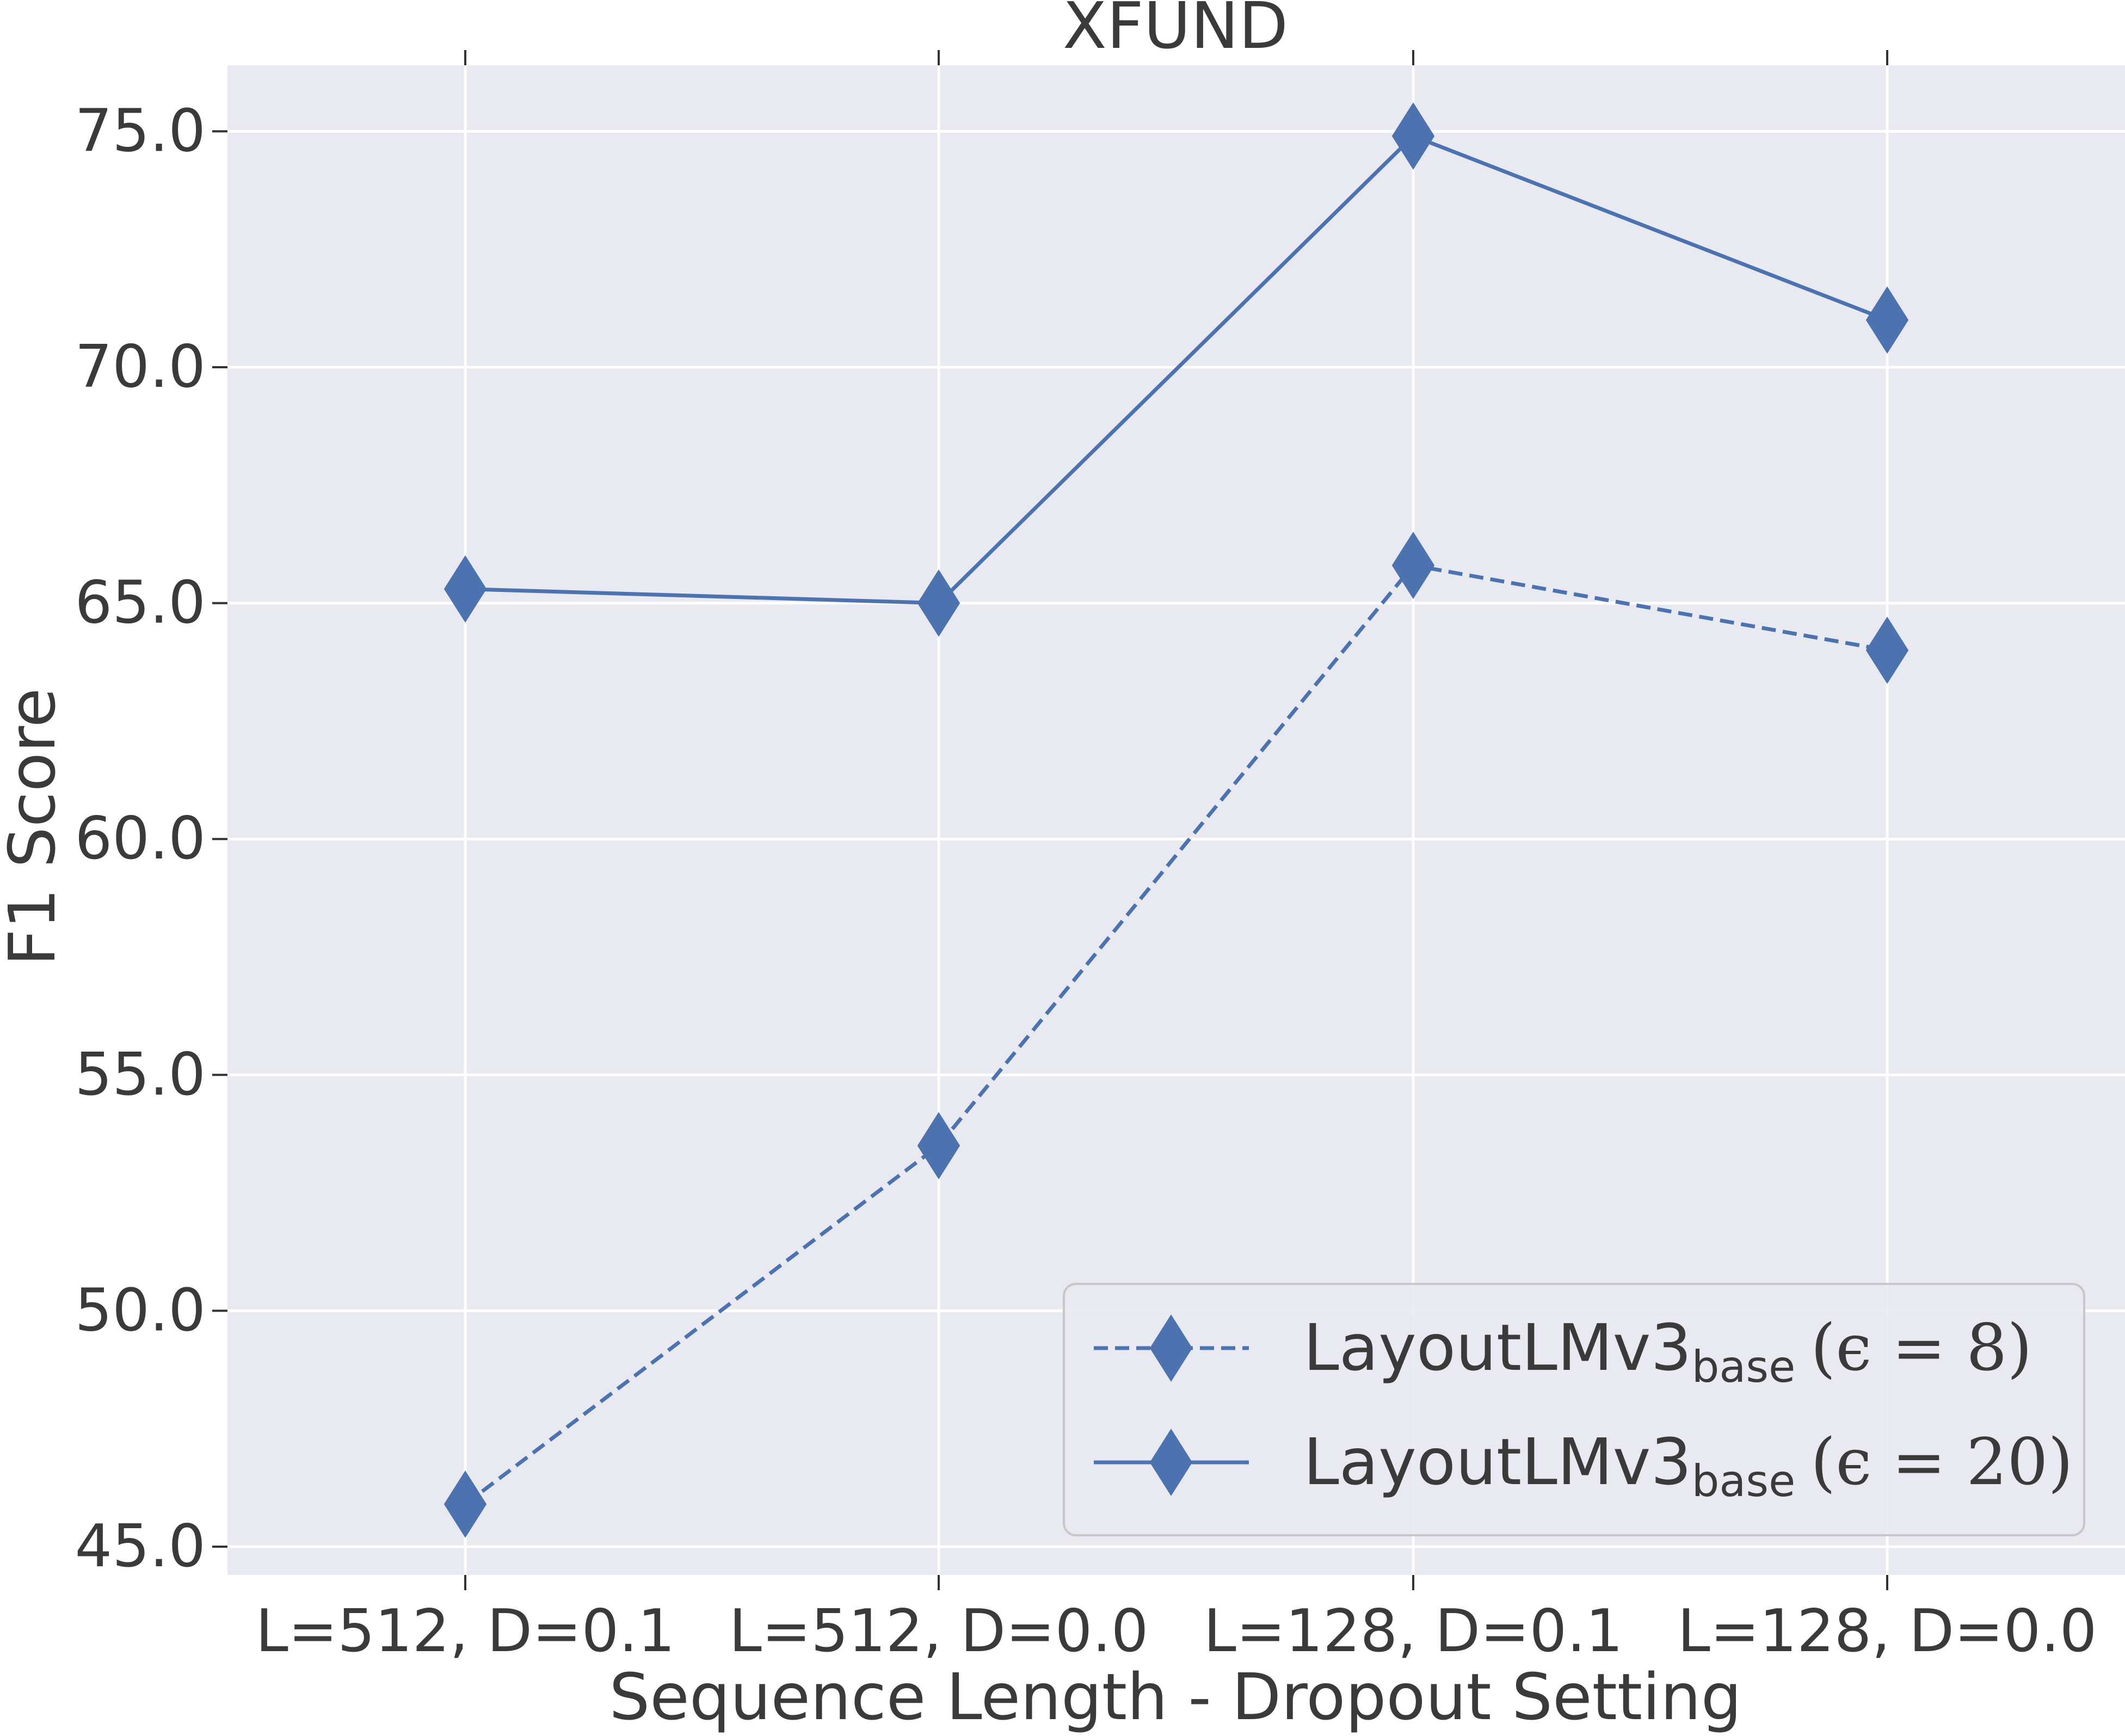 This screenshot has height=1736, width=2125. What do you see at coordinates (1175, 31) in the screenshot?
I see `chart-title: XFUND` at bounding box center [1175, 31].